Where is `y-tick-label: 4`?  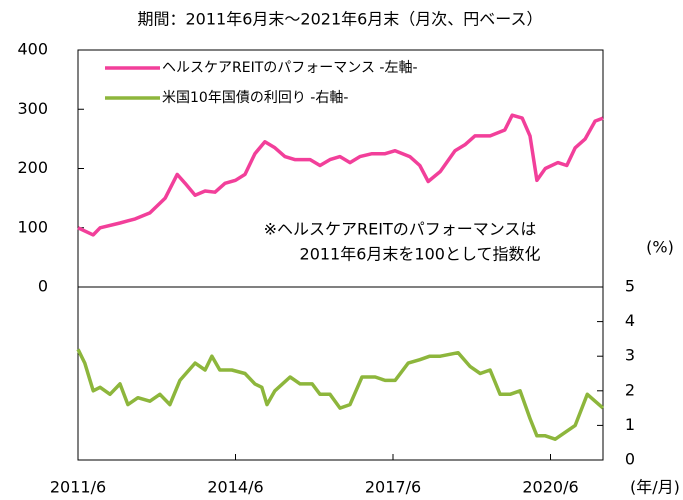
y-tick-label: 4 is located at coordinates (630, 320).